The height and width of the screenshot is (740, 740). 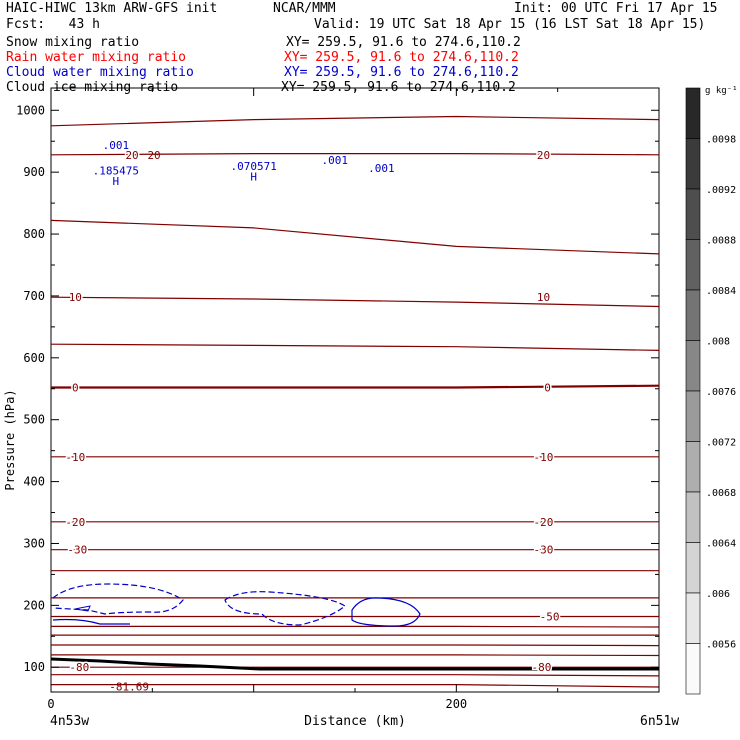 What do you see at coordinates (721, 241) in the screenshot?
I see `colorbar-label: .0088` at bounding box center [721, 241].